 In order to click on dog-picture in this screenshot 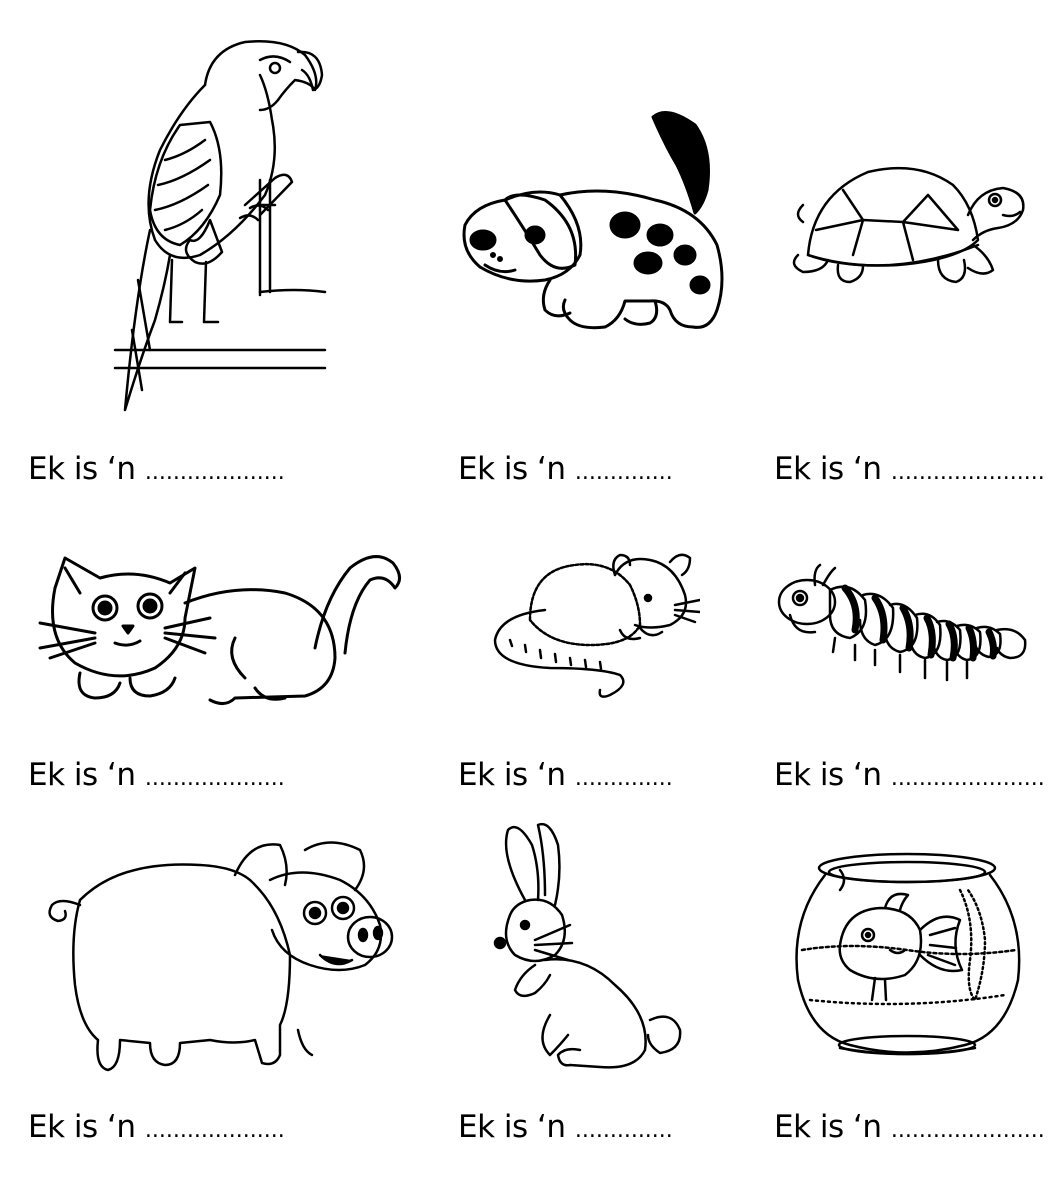, I will do `click(592, 222)`.